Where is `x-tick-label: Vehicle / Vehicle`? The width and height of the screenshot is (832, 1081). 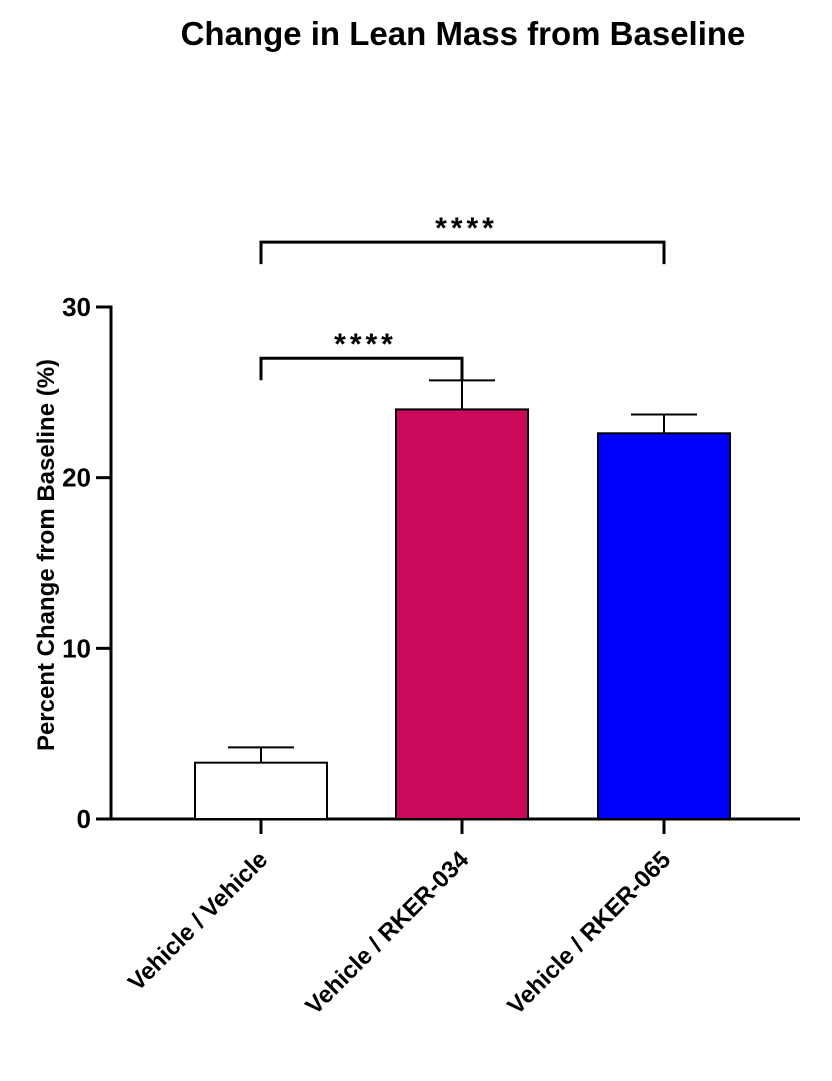
x-tick-label: Vehicle / Vehicle is located at coordinates (198, 921).